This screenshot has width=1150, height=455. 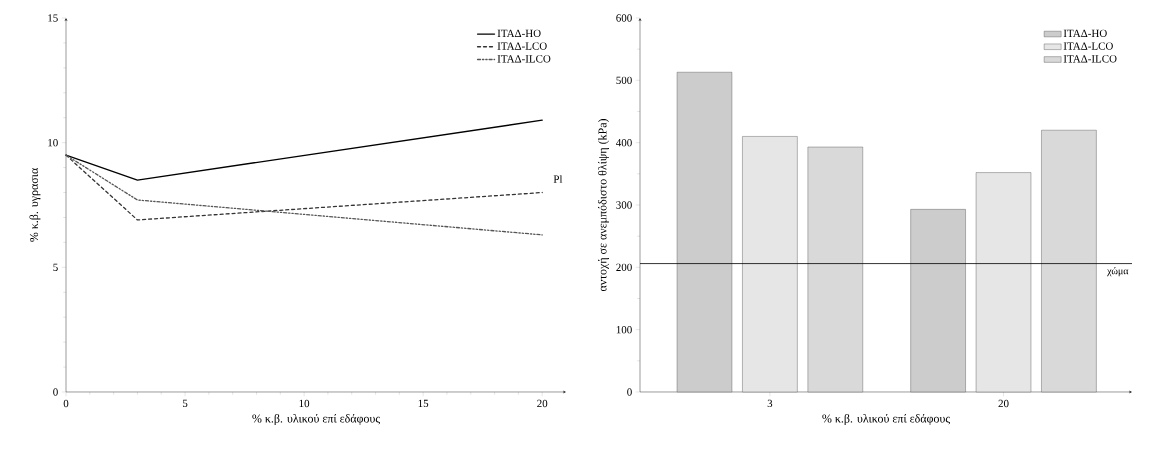 What do you see at coordinates (624, 142) in the screenshot?
I see `y-tick-label: 400` at bounding box center [624, 142].